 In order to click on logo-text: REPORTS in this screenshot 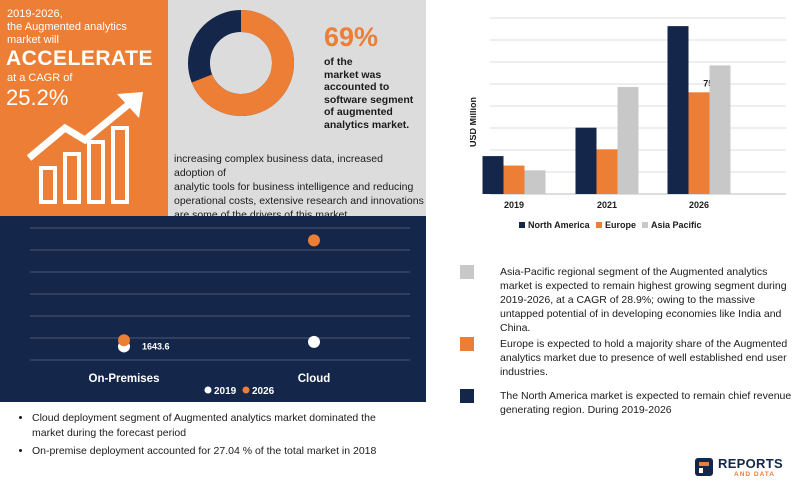, I will do `click(750, 463)`.